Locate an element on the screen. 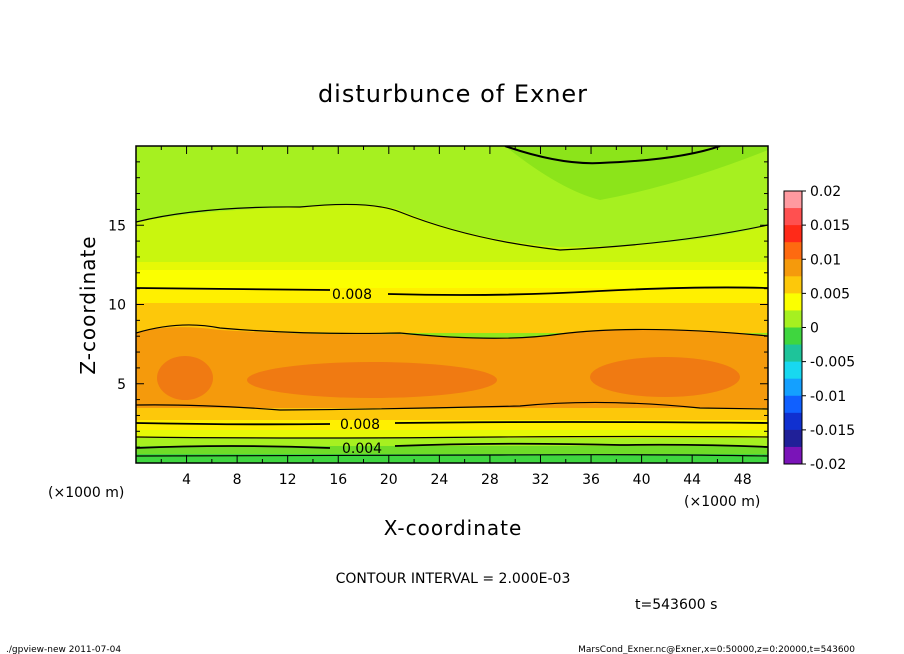 Image resolution: width=904 pixels, height=654 pixels. colorbar-tick-label: 0.015 is located at coordinates (830, 226).